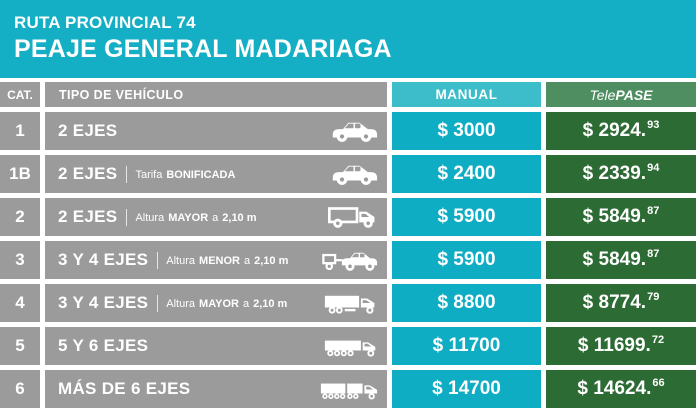 The height and width of the screenshot is (412, 696). Describe the element at coordinates (466, 131) in the screenshot. I see `manual-price: $ 3000` at that location.